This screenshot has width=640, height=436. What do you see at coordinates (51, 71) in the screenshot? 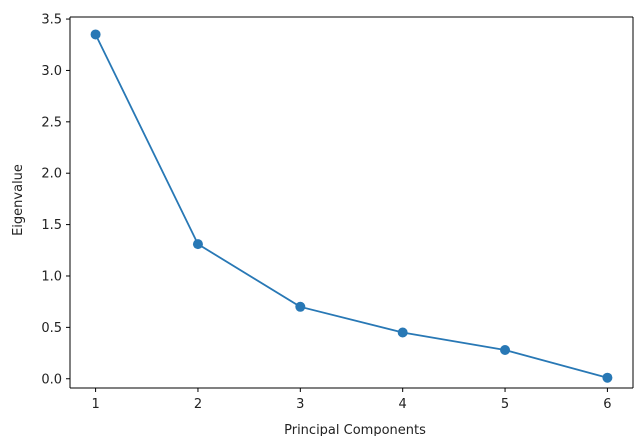
I see `y-tick-label: 3.0` at bounding box center [51, 71].